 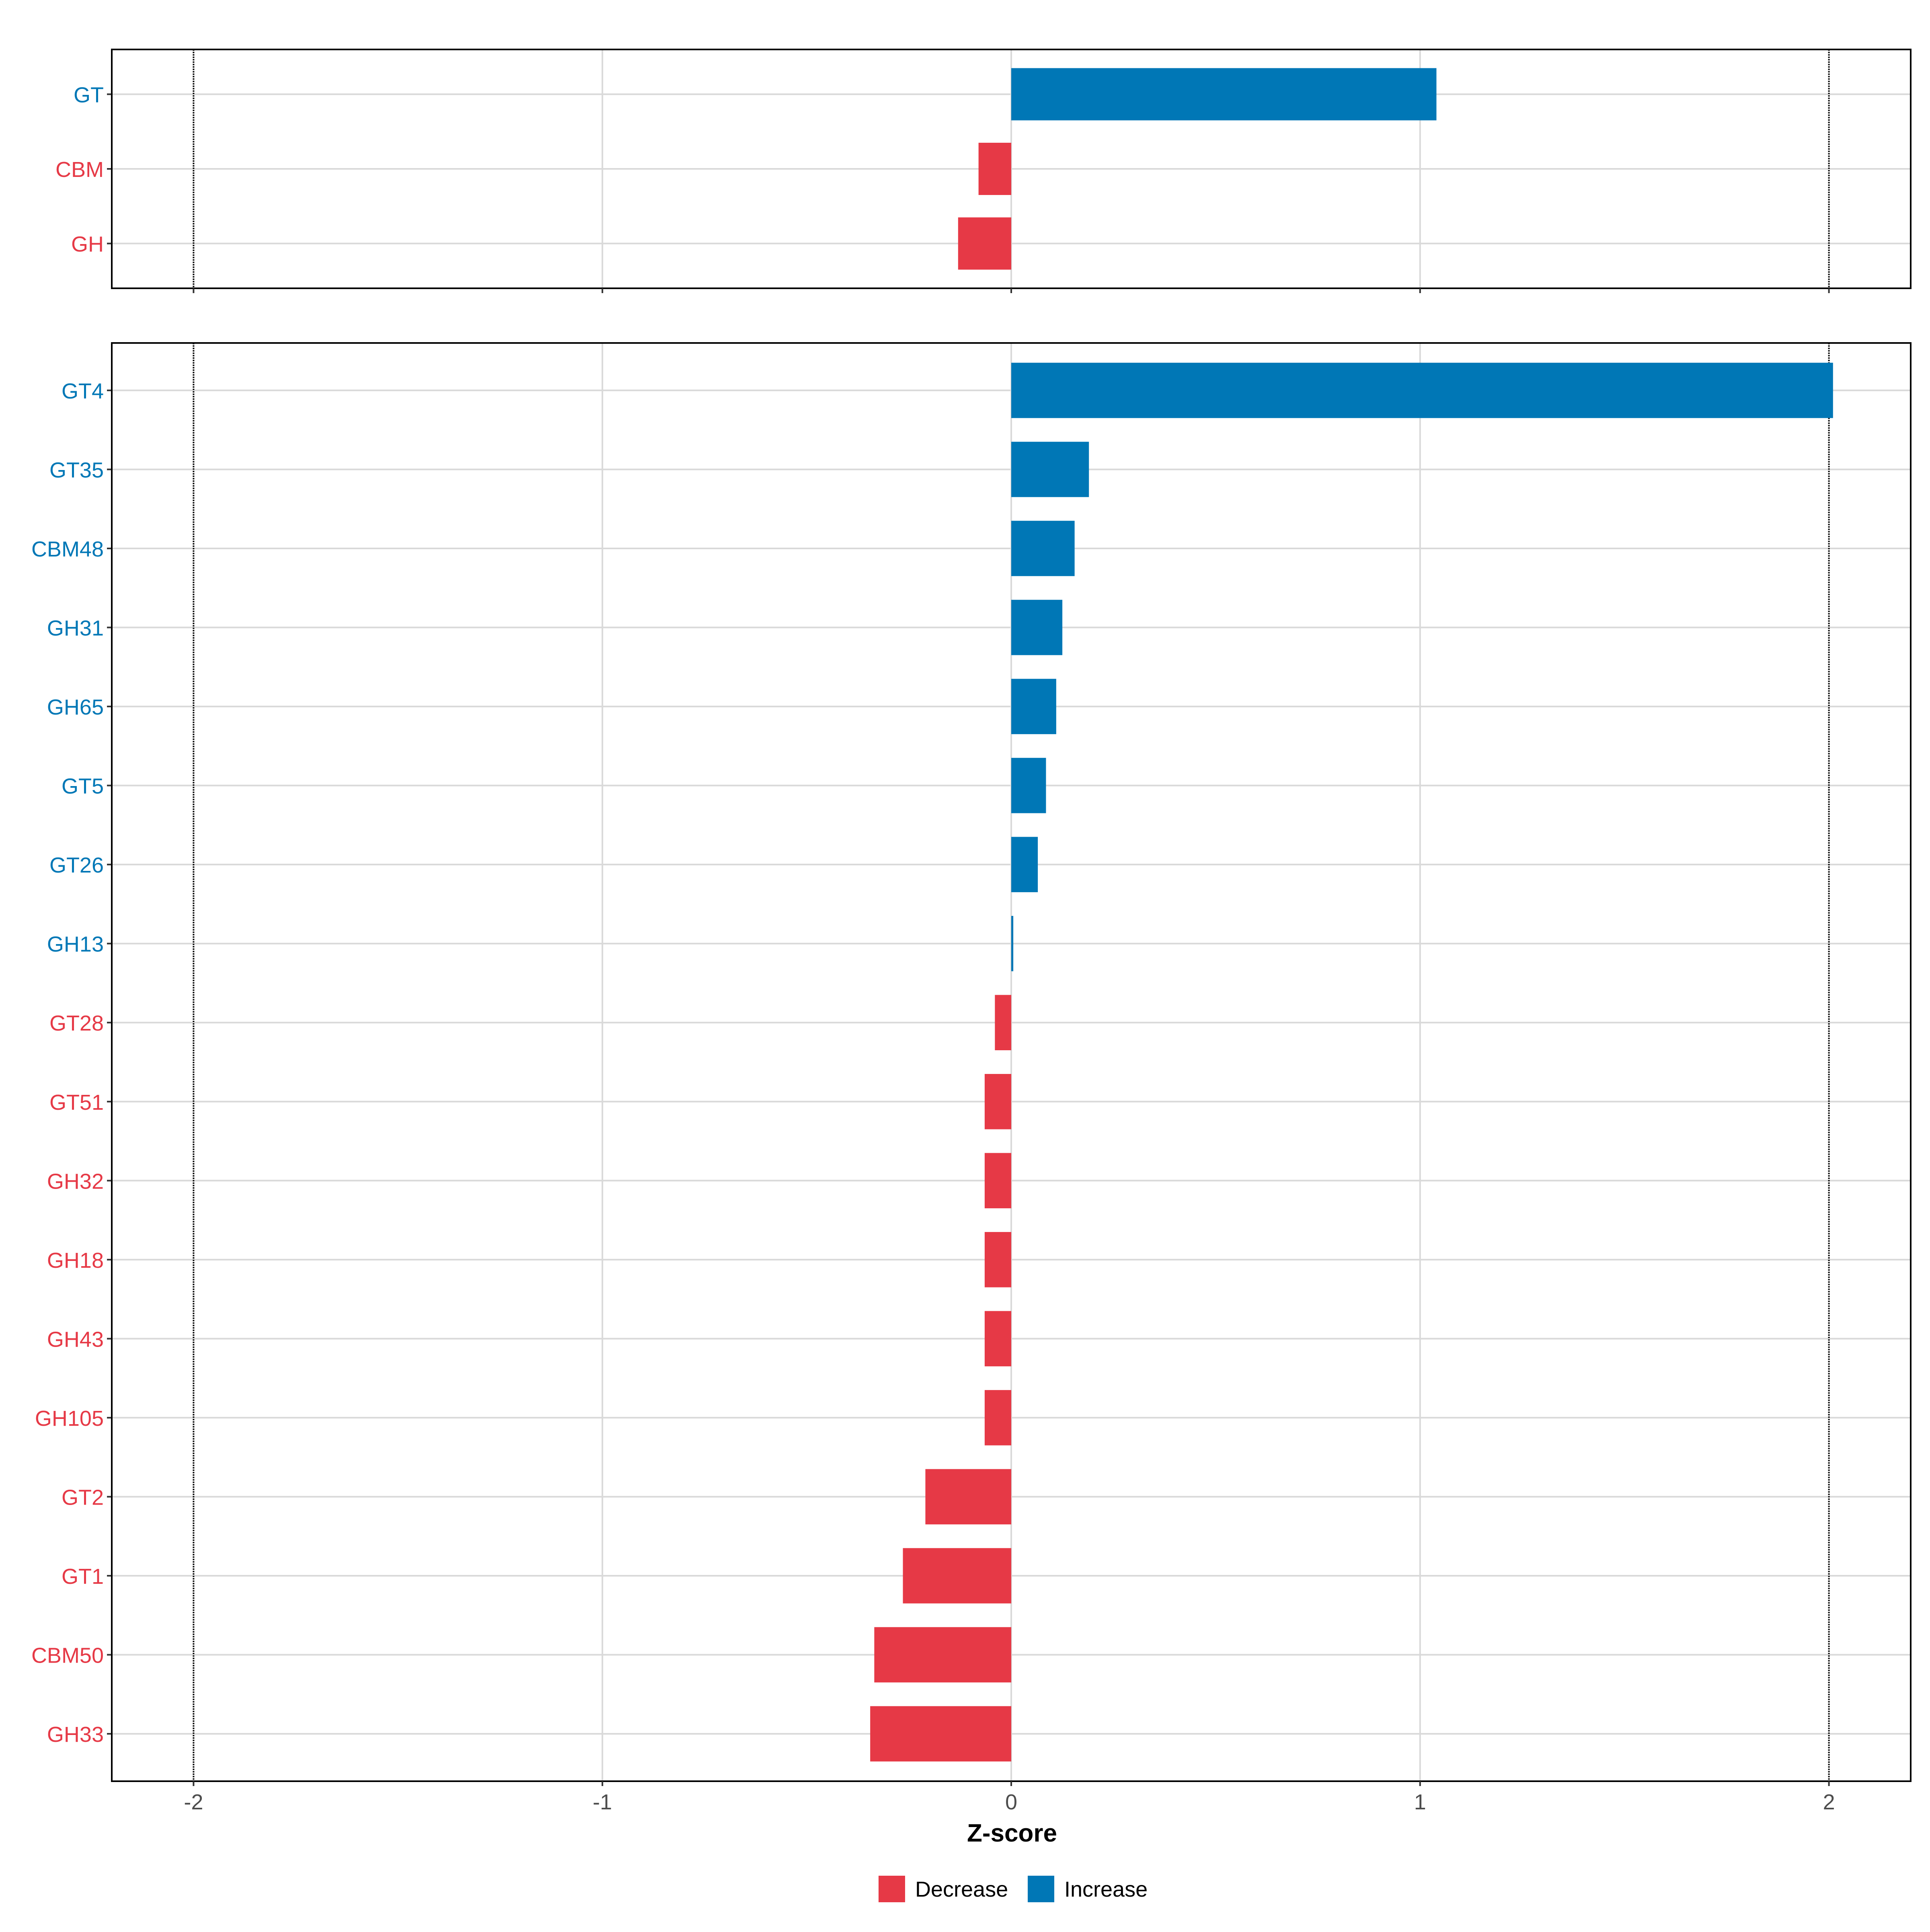 I want to click on y-tick-label-gh105: GH105, so click(x=69, y=1418).